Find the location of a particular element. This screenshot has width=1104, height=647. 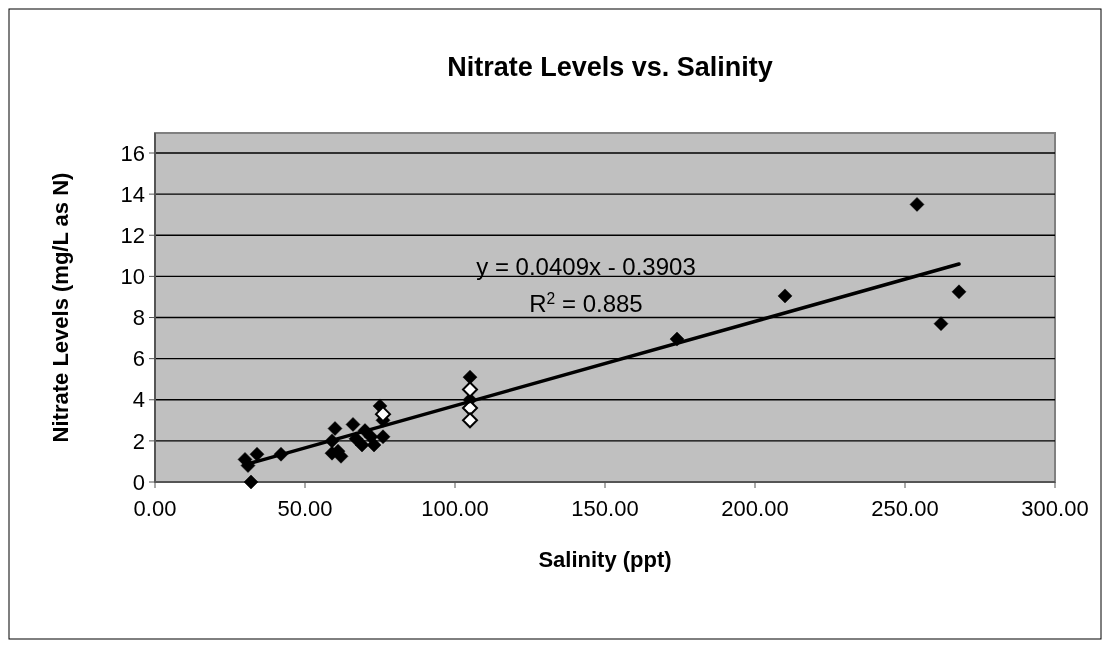

y-tick-label: 0 is located at coordinates (138, 482).